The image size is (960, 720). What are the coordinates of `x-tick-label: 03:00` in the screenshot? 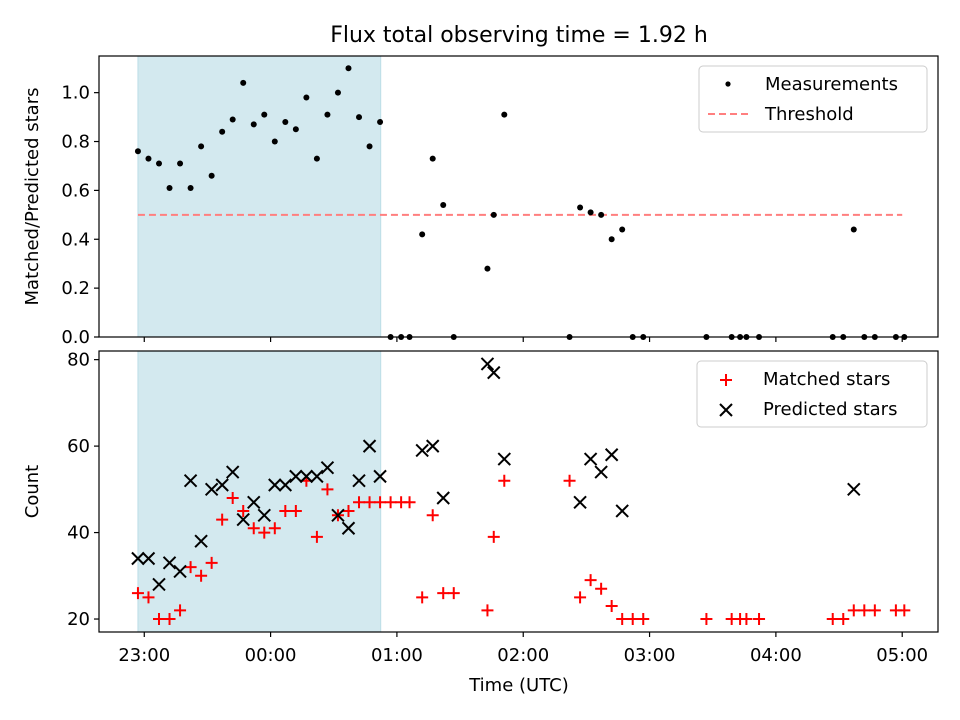 It's located at (650, 655).